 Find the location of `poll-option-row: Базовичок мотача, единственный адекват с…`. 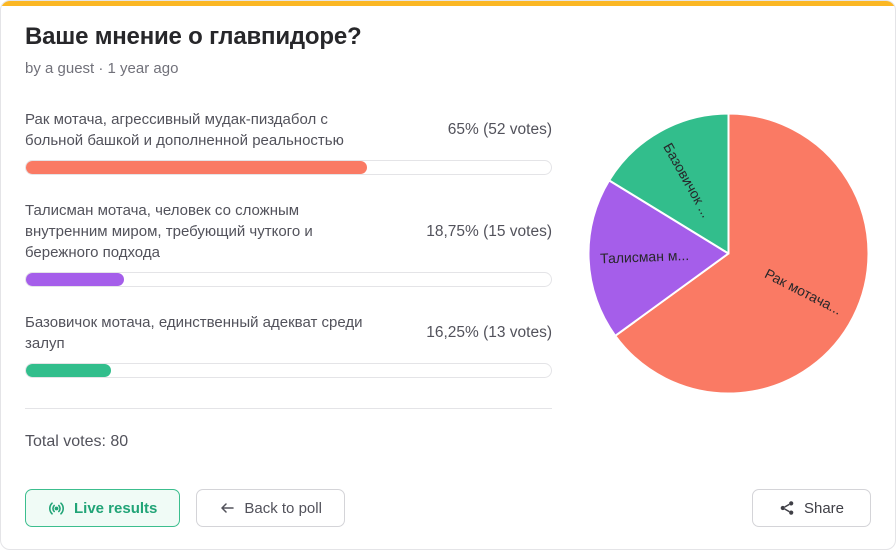

poll-option-row: Базовичок мотача, единственный адекват с… is located at coordinates (288, 333).